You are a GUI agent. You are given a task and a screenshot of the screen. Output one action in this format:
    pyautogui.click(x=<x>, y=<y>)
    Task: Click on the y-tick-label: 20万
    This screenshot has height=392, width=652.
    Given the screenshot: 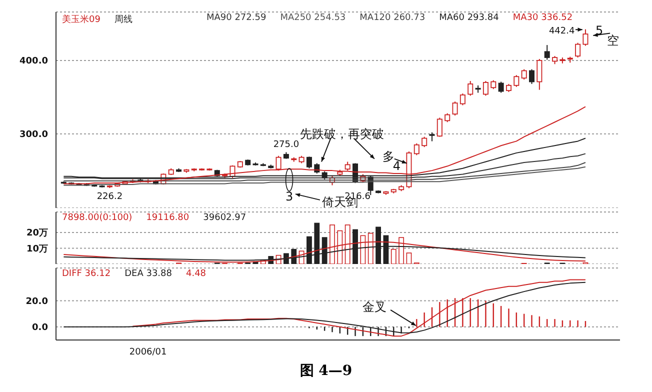 What is the action you would take?
    pyautogui.click(x=37, y=233)
    